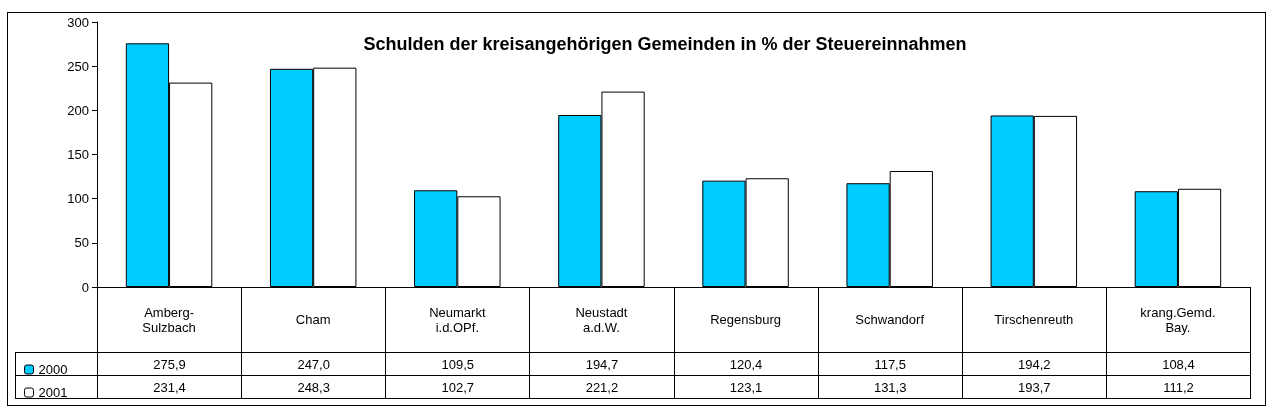 This screenshot has width=1275, height=414. What do you see at coordinates (85, 287) in the screenshot?
I see `y-tick-label: 0` at bounding box center [85, 287].